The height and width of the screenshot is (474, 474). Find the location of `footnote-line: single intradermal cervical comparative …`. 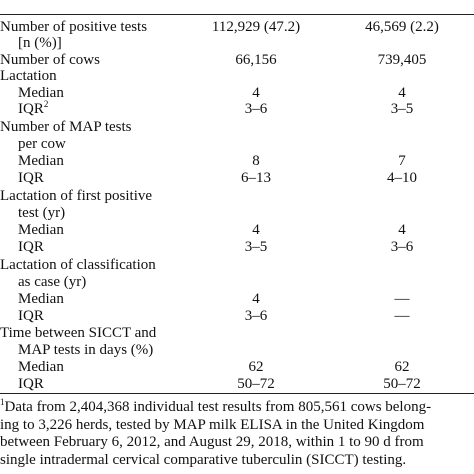

footnote-line: single intradermal cervical comparative … is located at coordinates (203, 459).